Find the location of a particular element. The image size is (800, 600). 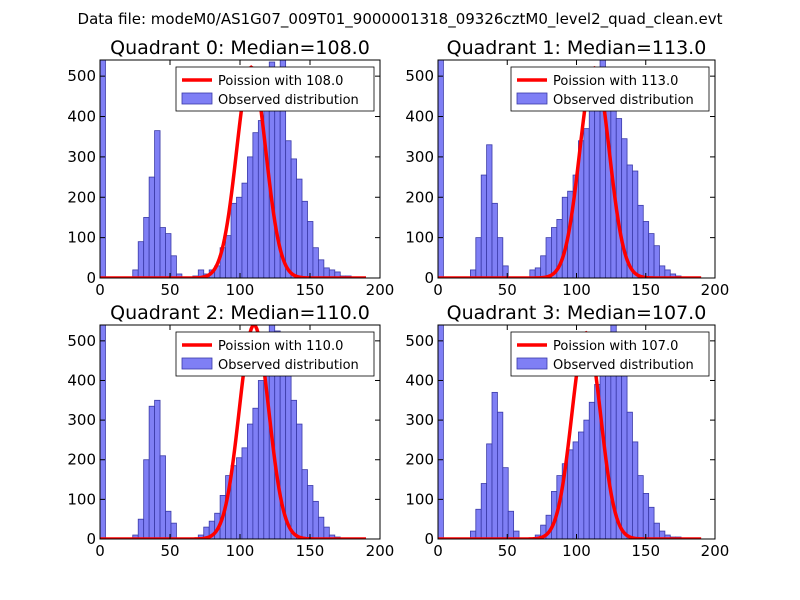

y-tick-label: 400 is located at coordinates (81, 380).